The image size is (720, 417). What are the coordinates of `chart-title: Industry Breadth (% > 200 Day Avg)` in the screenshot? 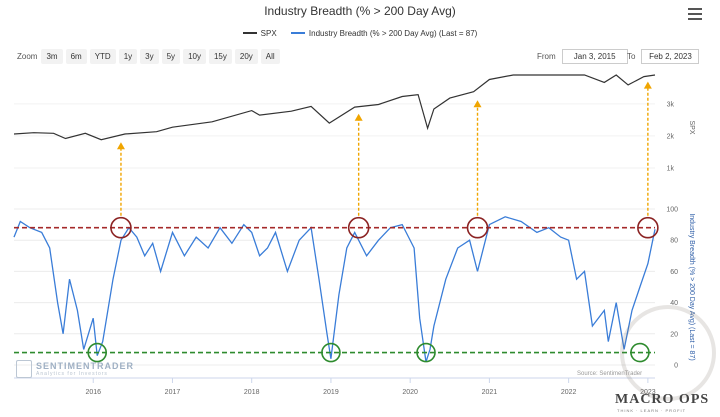 It's located at (360, 11).